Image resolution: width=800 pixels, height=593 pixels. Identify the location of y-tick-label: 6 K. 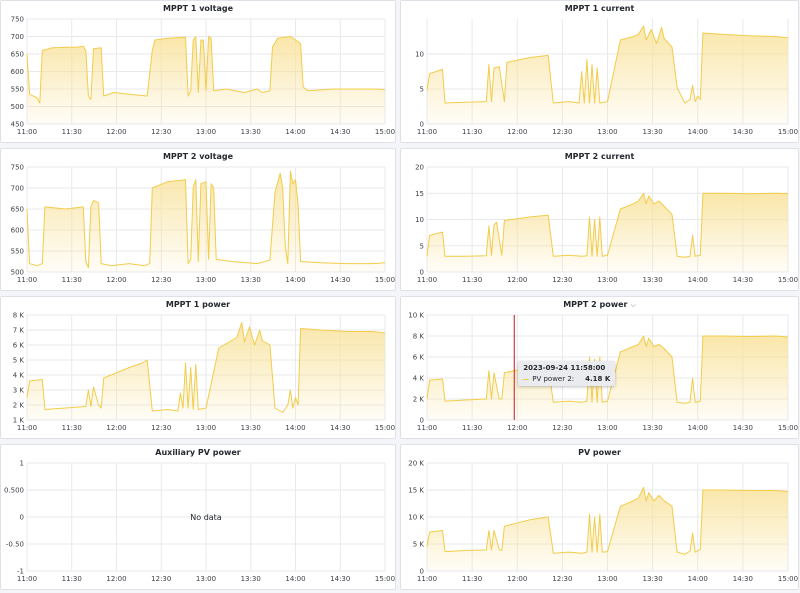
(19, 346).